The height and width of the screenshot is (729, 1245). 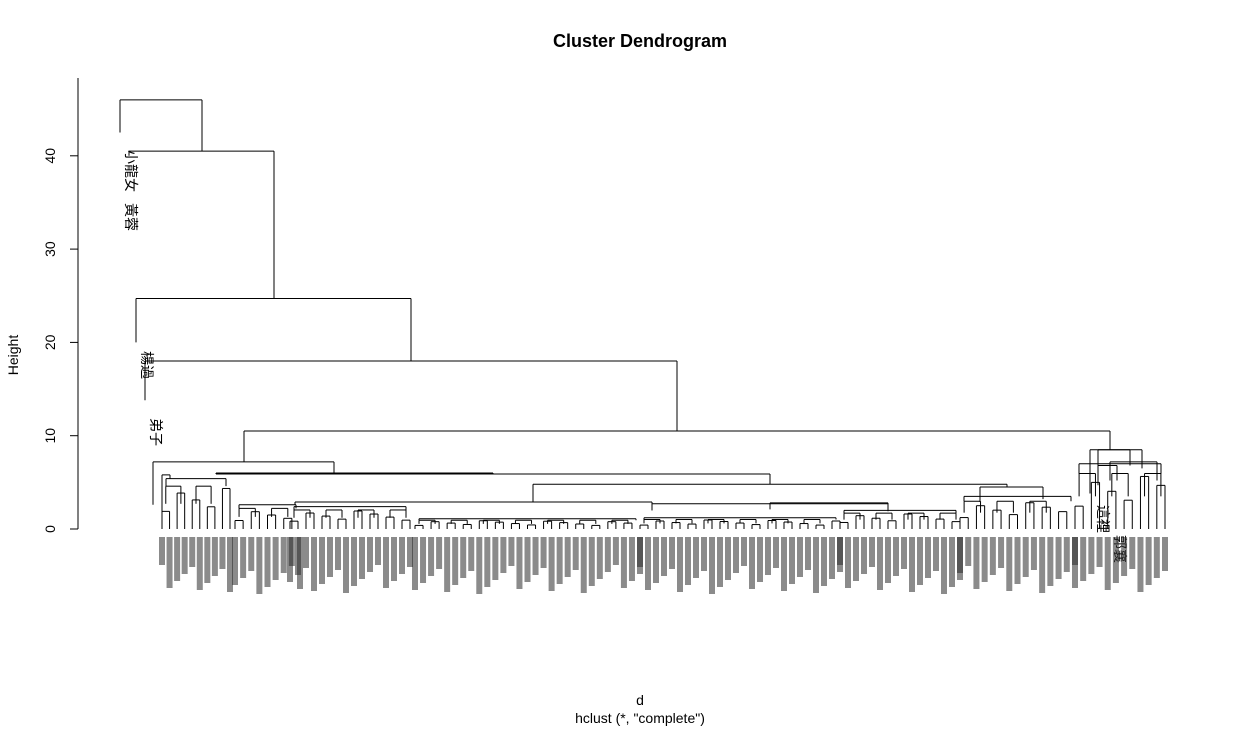 I want to click on leaf-label: 小龍女, so click(x=130, y=171).